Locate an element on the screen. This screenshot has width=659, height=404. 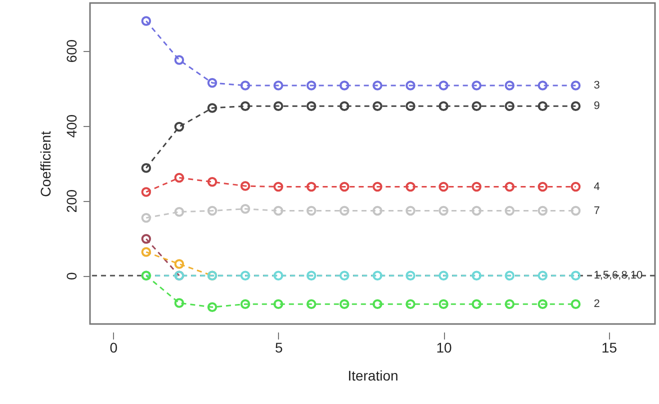
series-label: 1,5,6,8,10 is located at coordinates (618, 276).